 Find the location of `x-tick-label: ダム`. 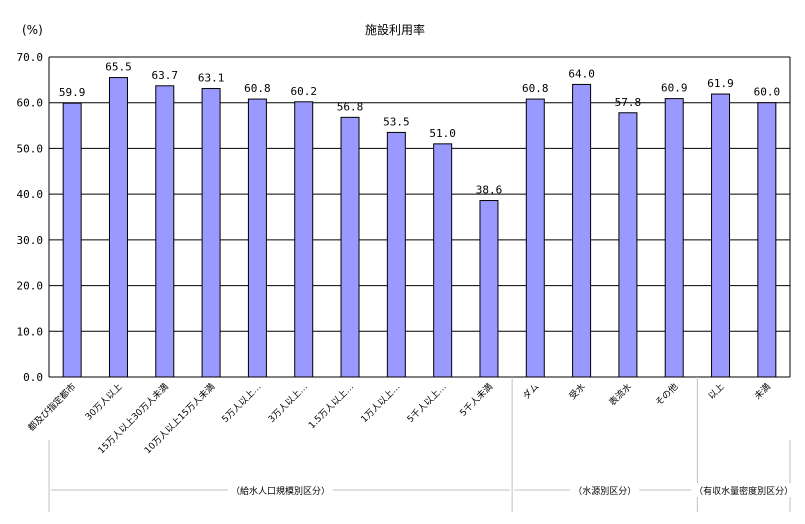

x-tick-label: ダム is located at coordinates (530, 391).